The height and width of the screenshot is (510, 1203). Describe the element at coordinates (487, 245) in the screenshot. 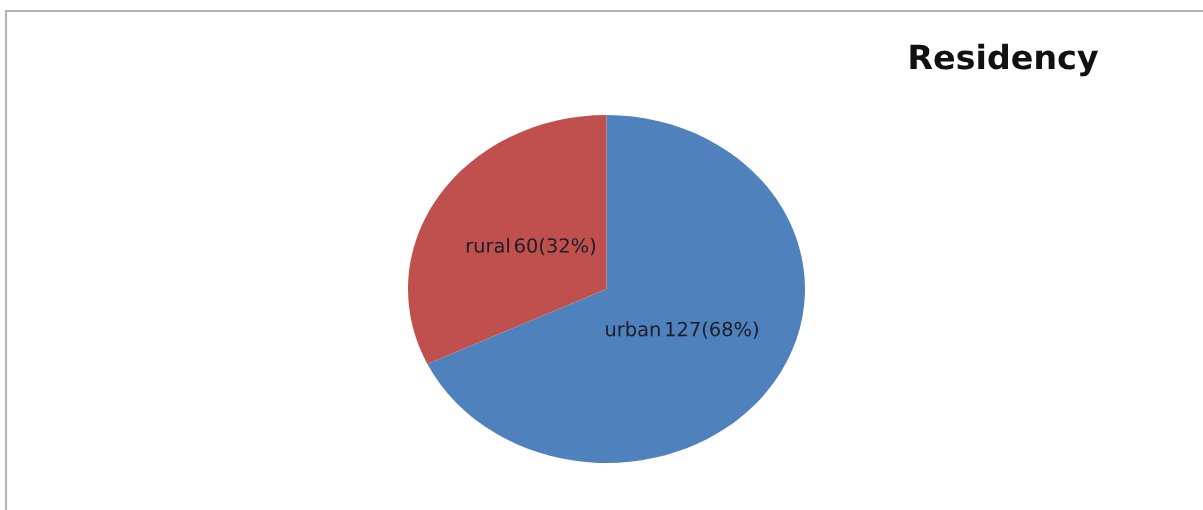

I see `slice-label: rural` at that location.